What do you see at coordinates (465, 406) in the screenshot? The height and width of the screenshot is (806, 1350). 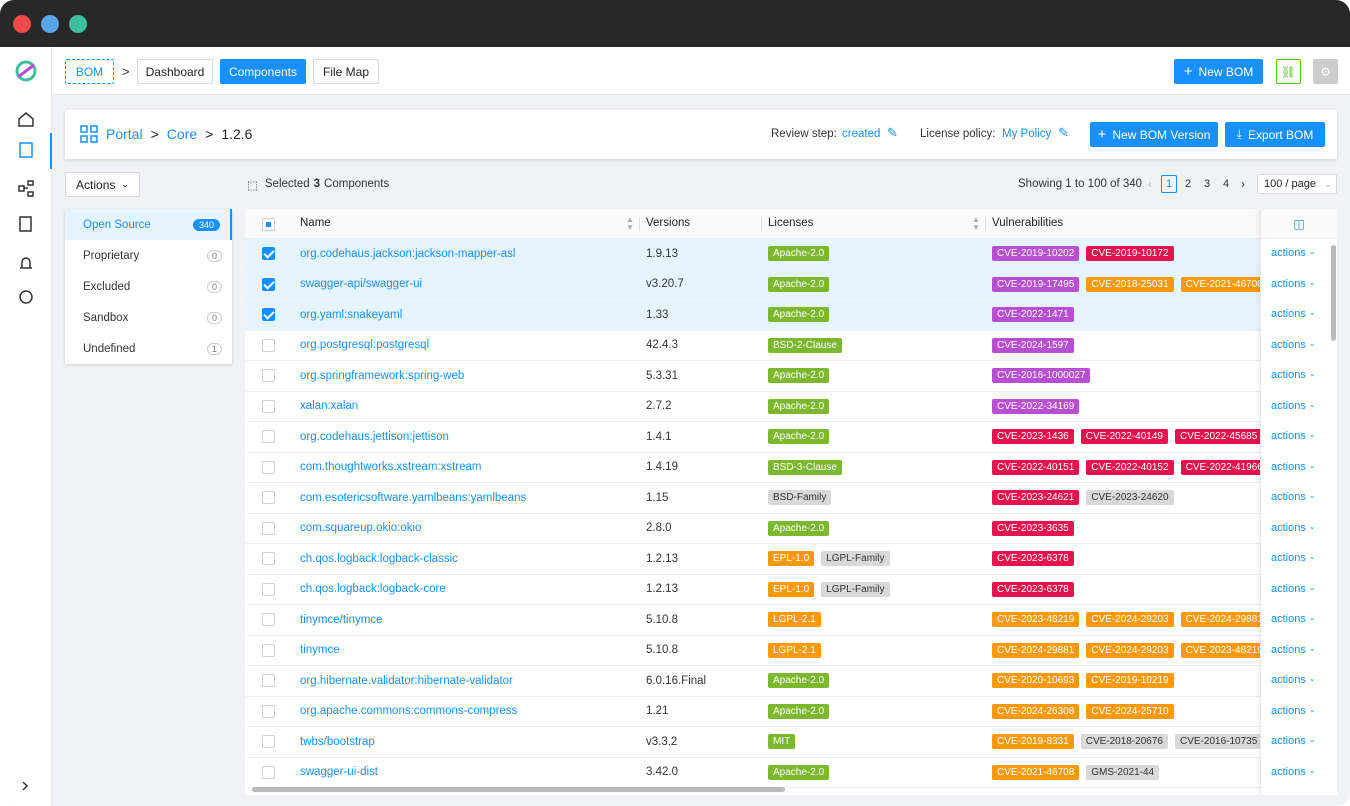 I see `component-name: xalan:xalan` at bounding box center [465, 406].